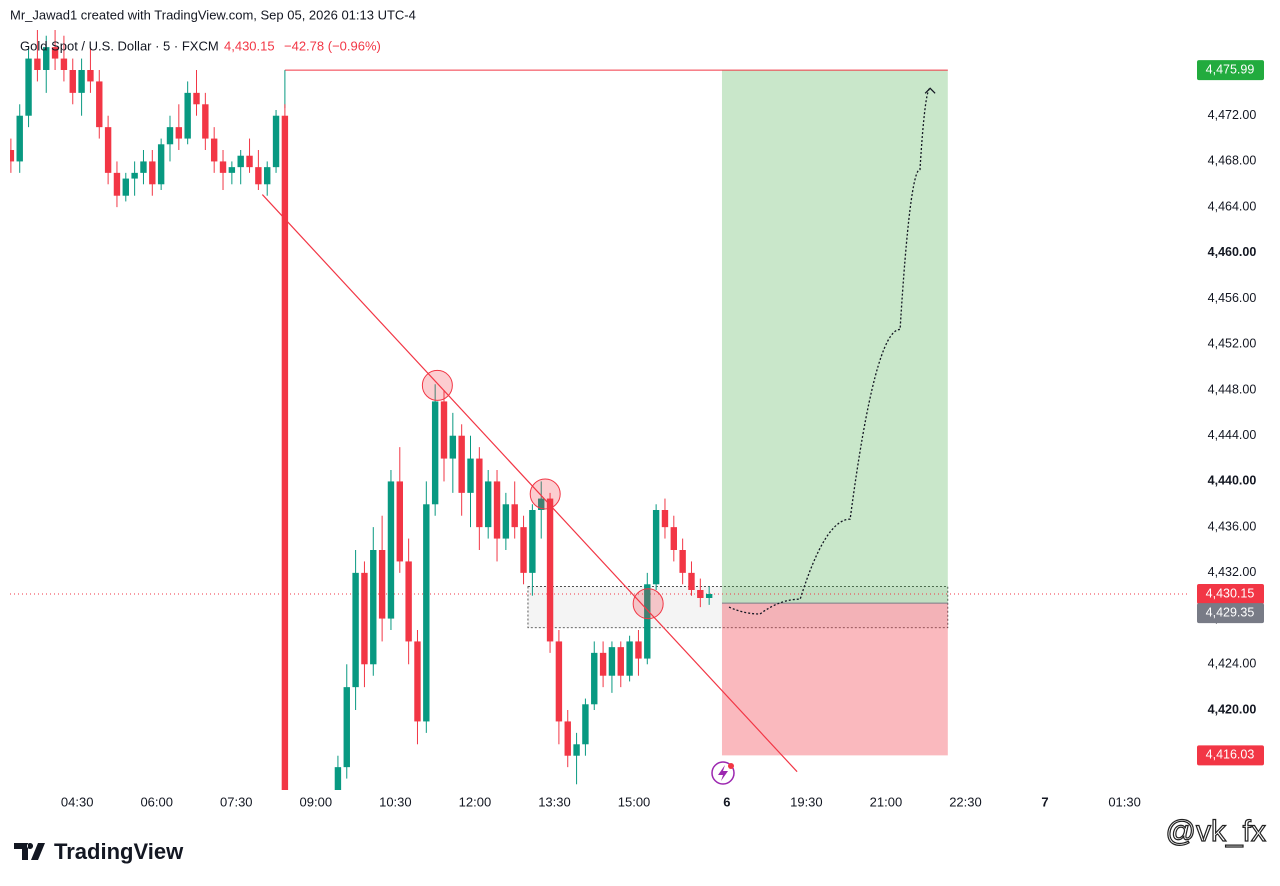  What do you see at coordinates (834, 679) in the screenshot?
I see `loss-zone` at bounding box center [834, 679].